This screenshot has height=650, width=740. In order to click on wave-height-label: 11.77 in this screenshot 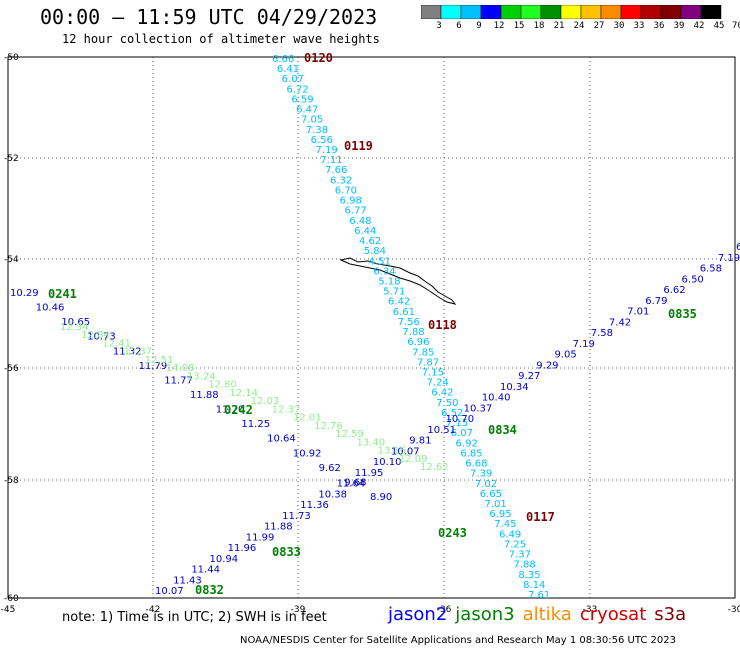, I will do `click(178, 380)`.